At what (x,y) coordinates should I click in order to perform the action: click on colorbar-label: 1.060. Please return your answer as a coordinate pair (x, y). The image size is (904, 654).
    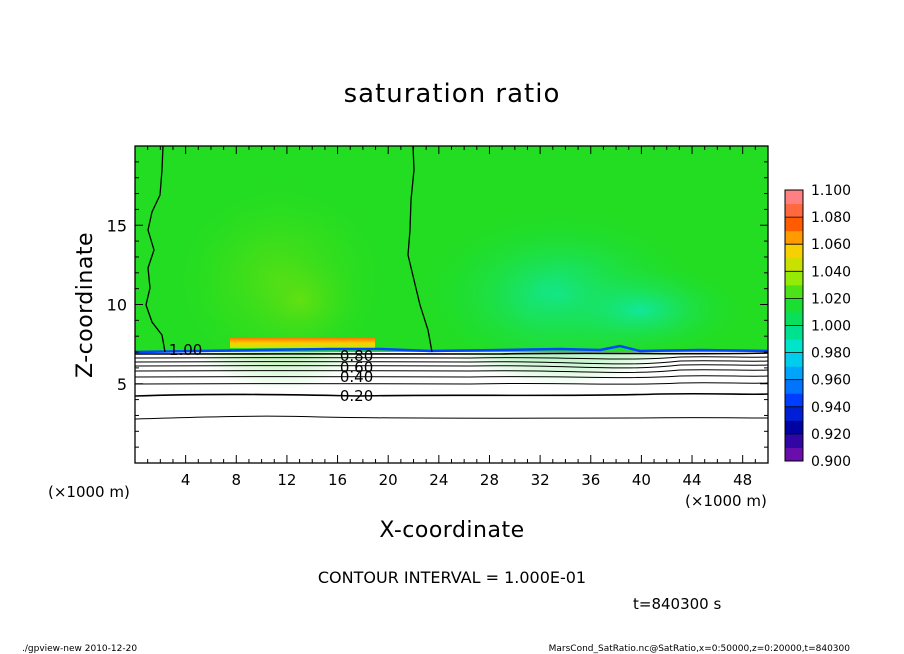
    Looking at the image, I should click on (831, 245).